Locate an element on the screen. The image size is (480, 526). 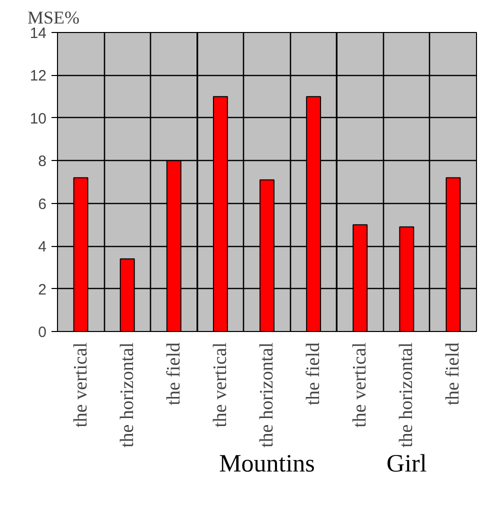
y-tick-label: 12 is located at coordinates (38, 76).